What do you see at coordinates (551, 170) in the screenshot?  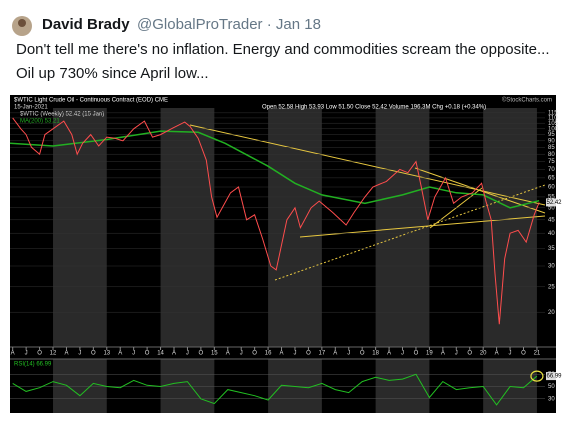 I see `y-tick-label: 70` at bounding box center [551, 170].